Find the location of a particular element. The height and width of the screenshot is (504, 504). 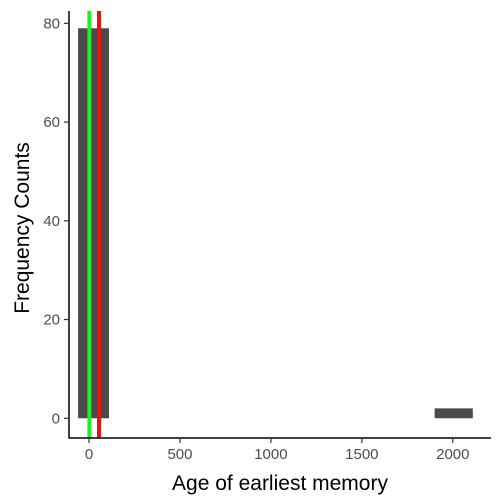

y-axis-title: Frequency Counts is located at coordinates (22, 228).